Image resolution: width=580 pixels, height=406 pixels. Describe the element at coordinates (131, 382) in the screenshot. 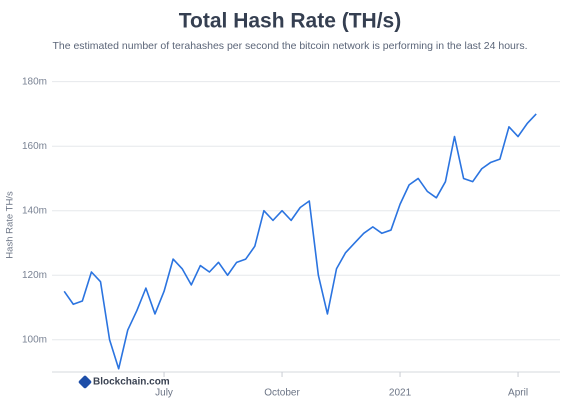

I see `watermark: Blockchain.com` at that location.